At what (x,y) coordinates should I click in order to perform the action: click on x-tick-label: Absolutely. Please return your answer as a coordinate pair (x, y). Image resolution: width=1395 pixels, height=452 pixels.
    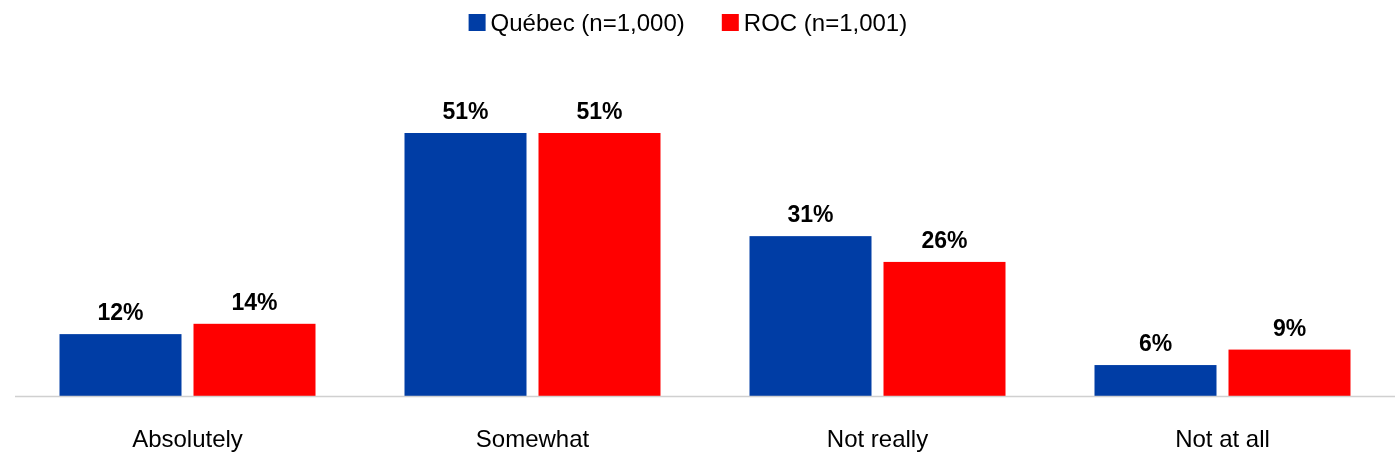
    Looking at the image, I should click on (187, 438).